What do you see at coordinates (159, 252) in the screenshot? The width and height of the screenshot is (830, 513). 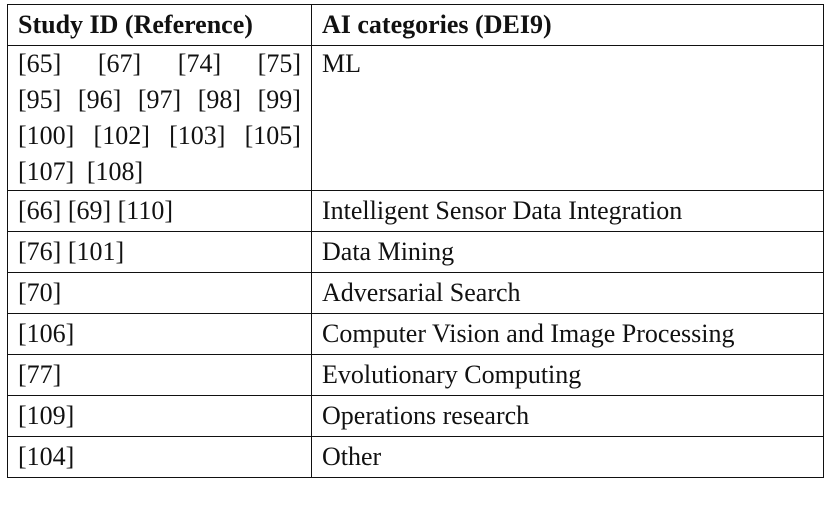 I see `study-ids-cell: [76] [101]` at bounding box center [159, 252].